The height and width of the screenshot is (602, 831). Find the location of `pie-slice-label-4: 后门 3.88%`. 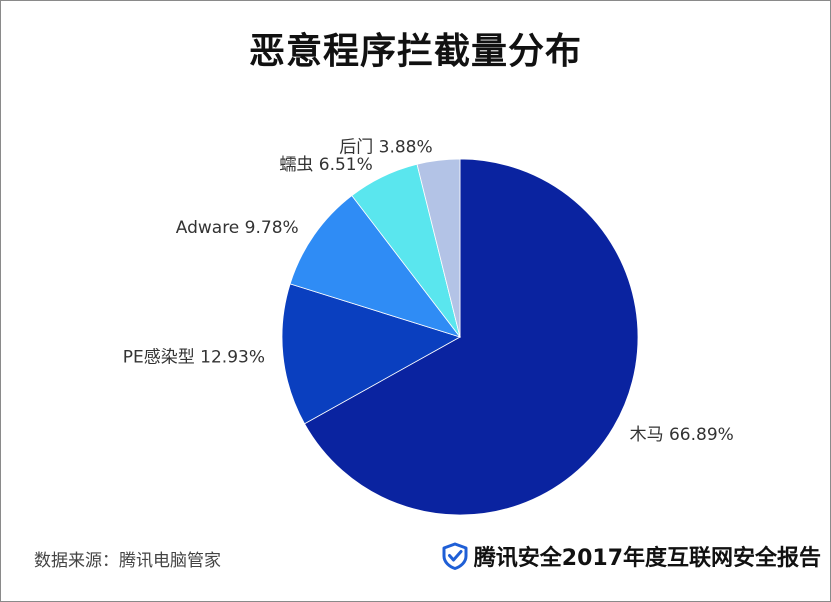

pie-slice-label-4: 后门 3.88% is located at coordinates (385, 147).